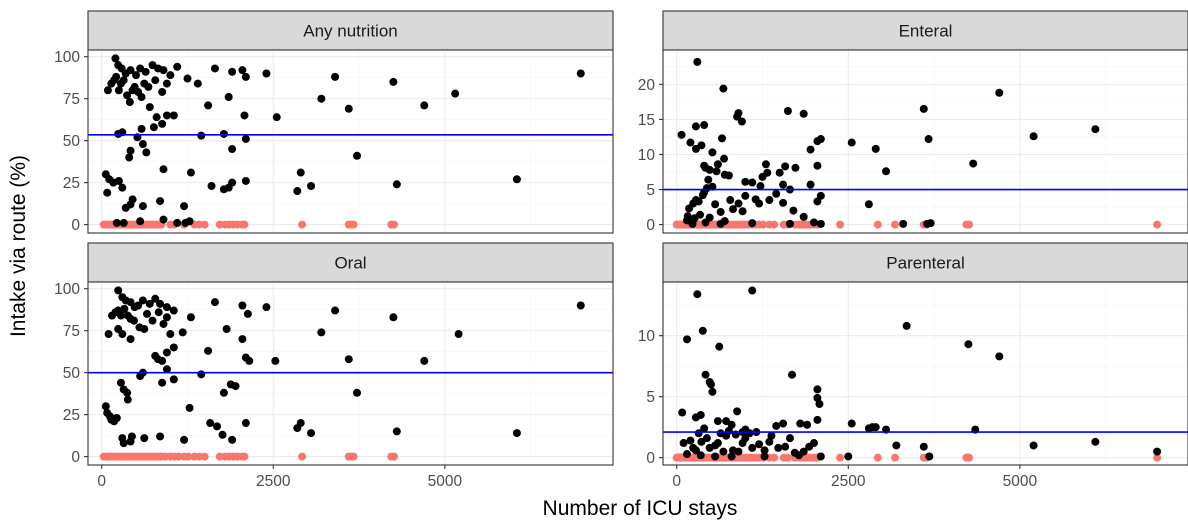  I want to click on y-tick-label: 100, so click(67, 289).